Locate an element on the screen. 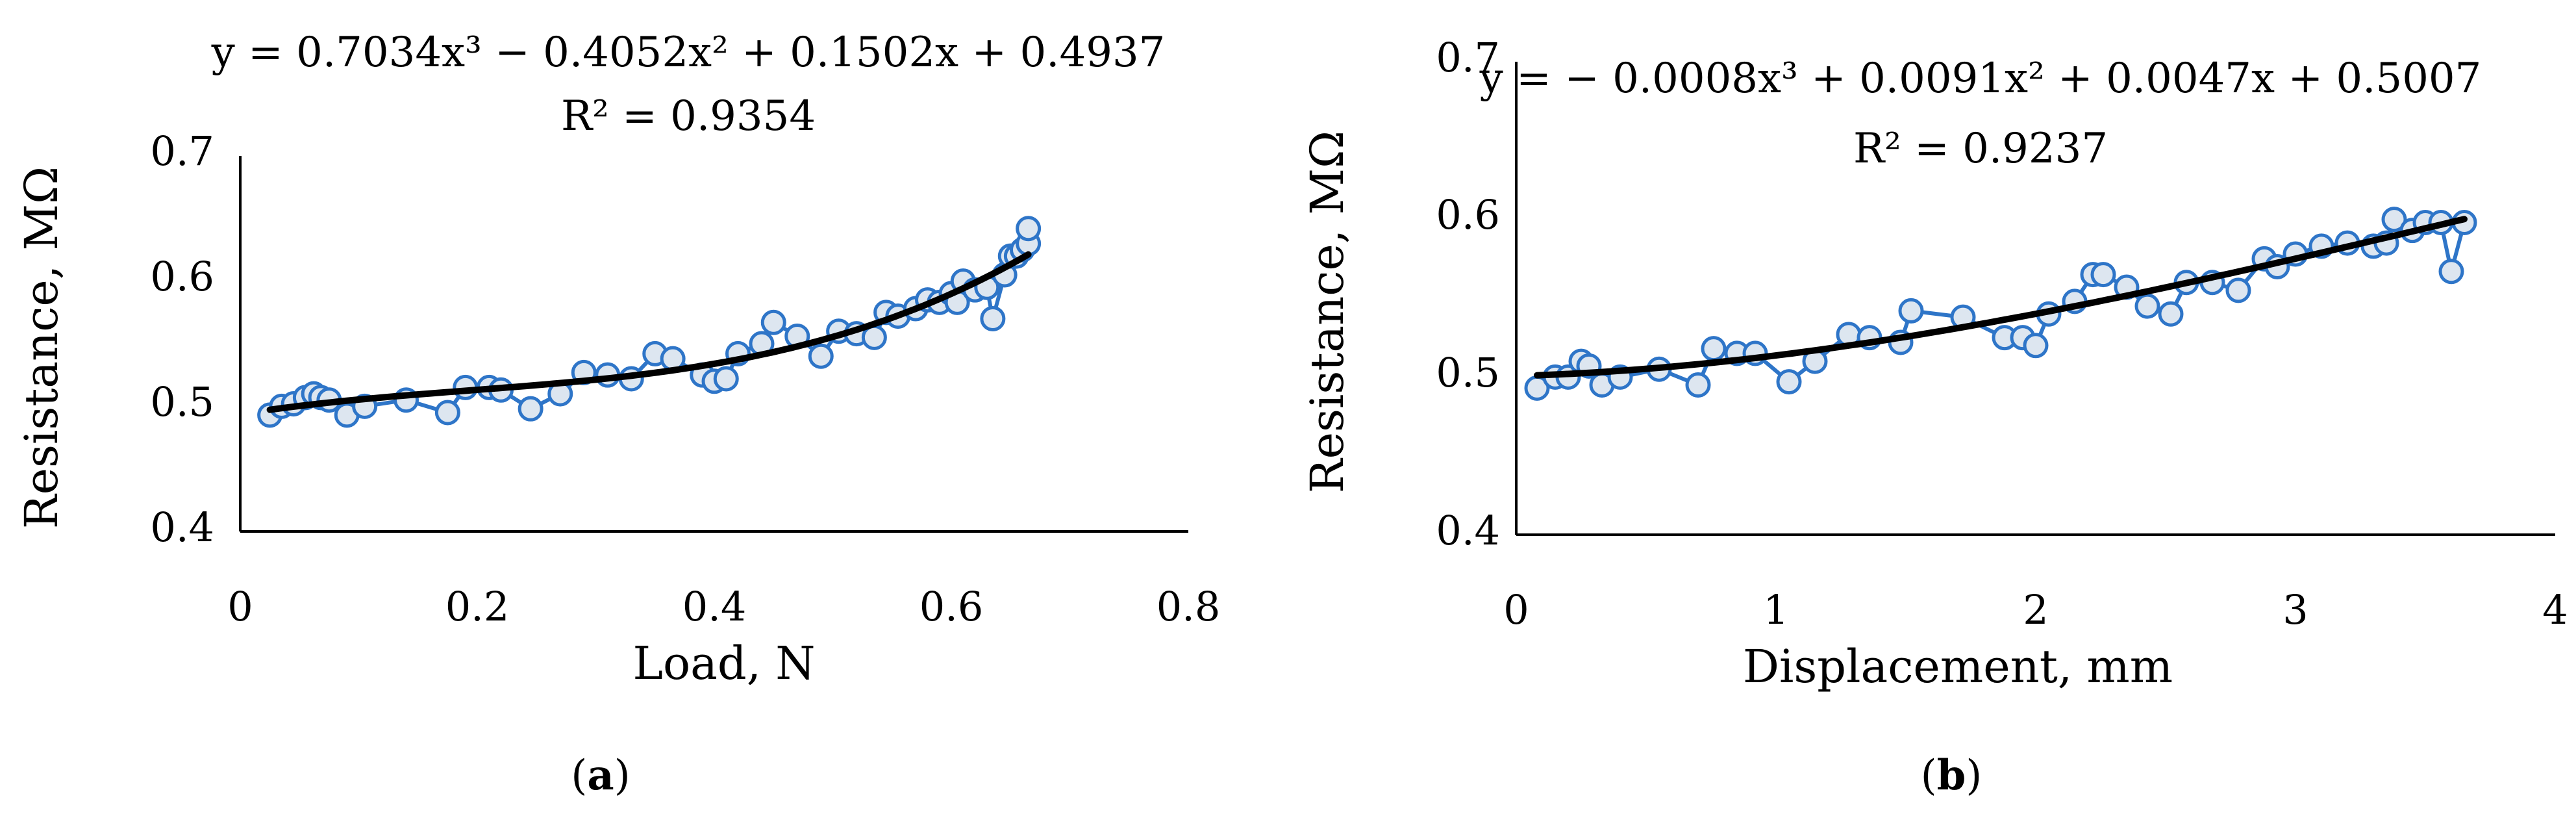  r-squared-label: R² = 0.9354 is located at coordinates (688, 116).